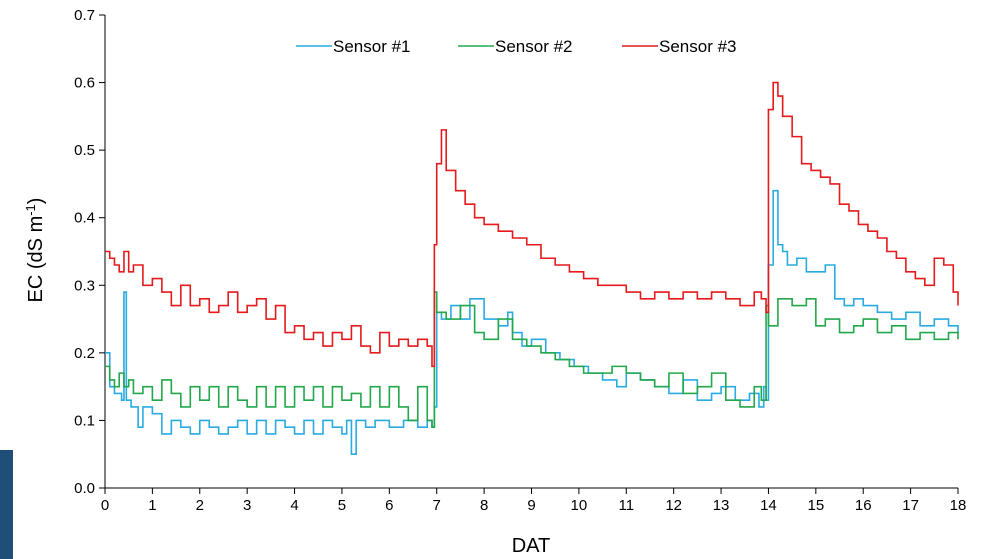 Image resolution: width=991 pixels, height=559 pixels. Describe the element at coordinates (152, 505) in the screenshot. I see `x-tick-label: 1` at that location.